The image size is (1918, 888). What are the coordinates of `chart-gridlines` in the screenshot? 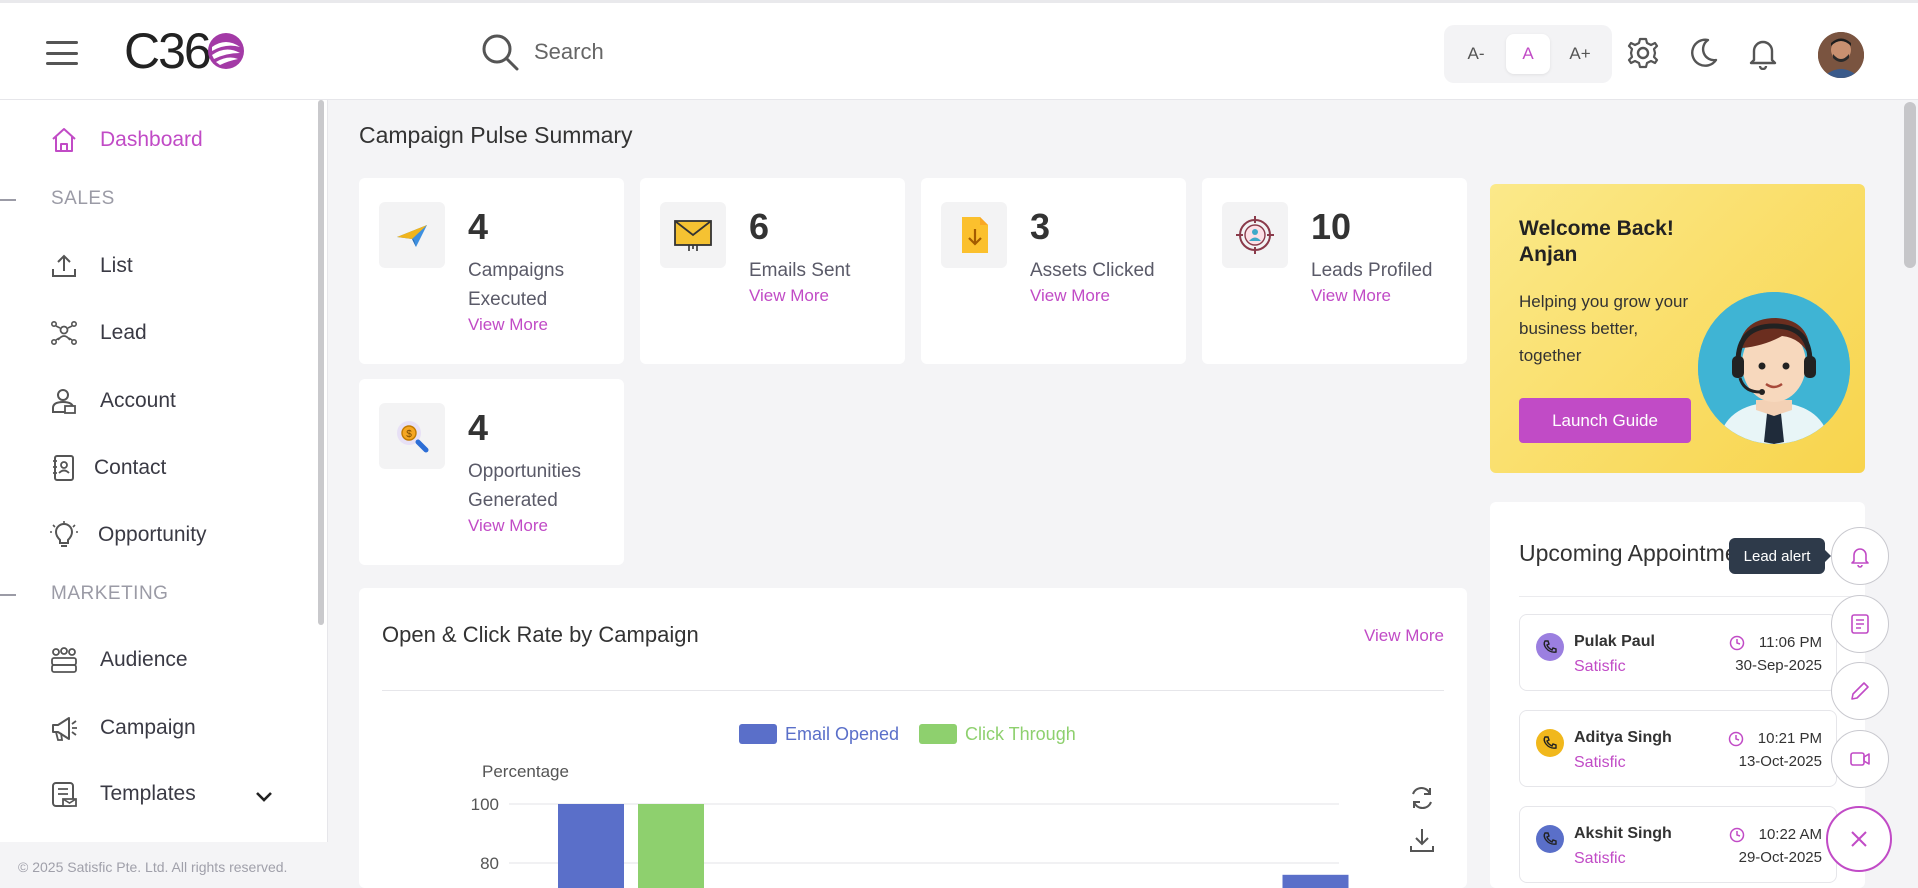 It's located at (924, 833).